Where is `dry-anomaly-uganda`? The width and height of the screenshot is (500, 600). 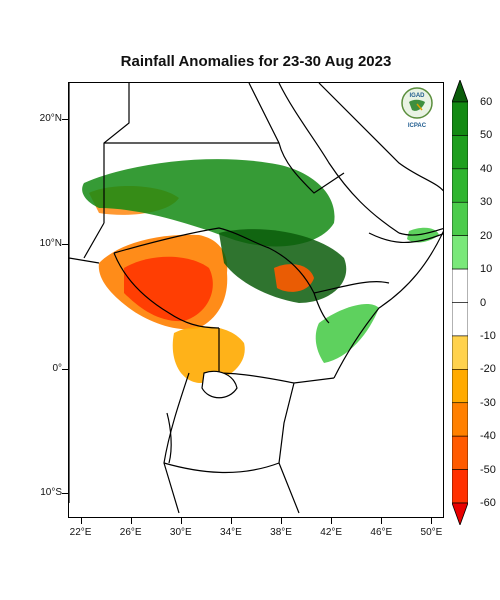
dry-anomaly-uganda is located at coordinates (208, 354).